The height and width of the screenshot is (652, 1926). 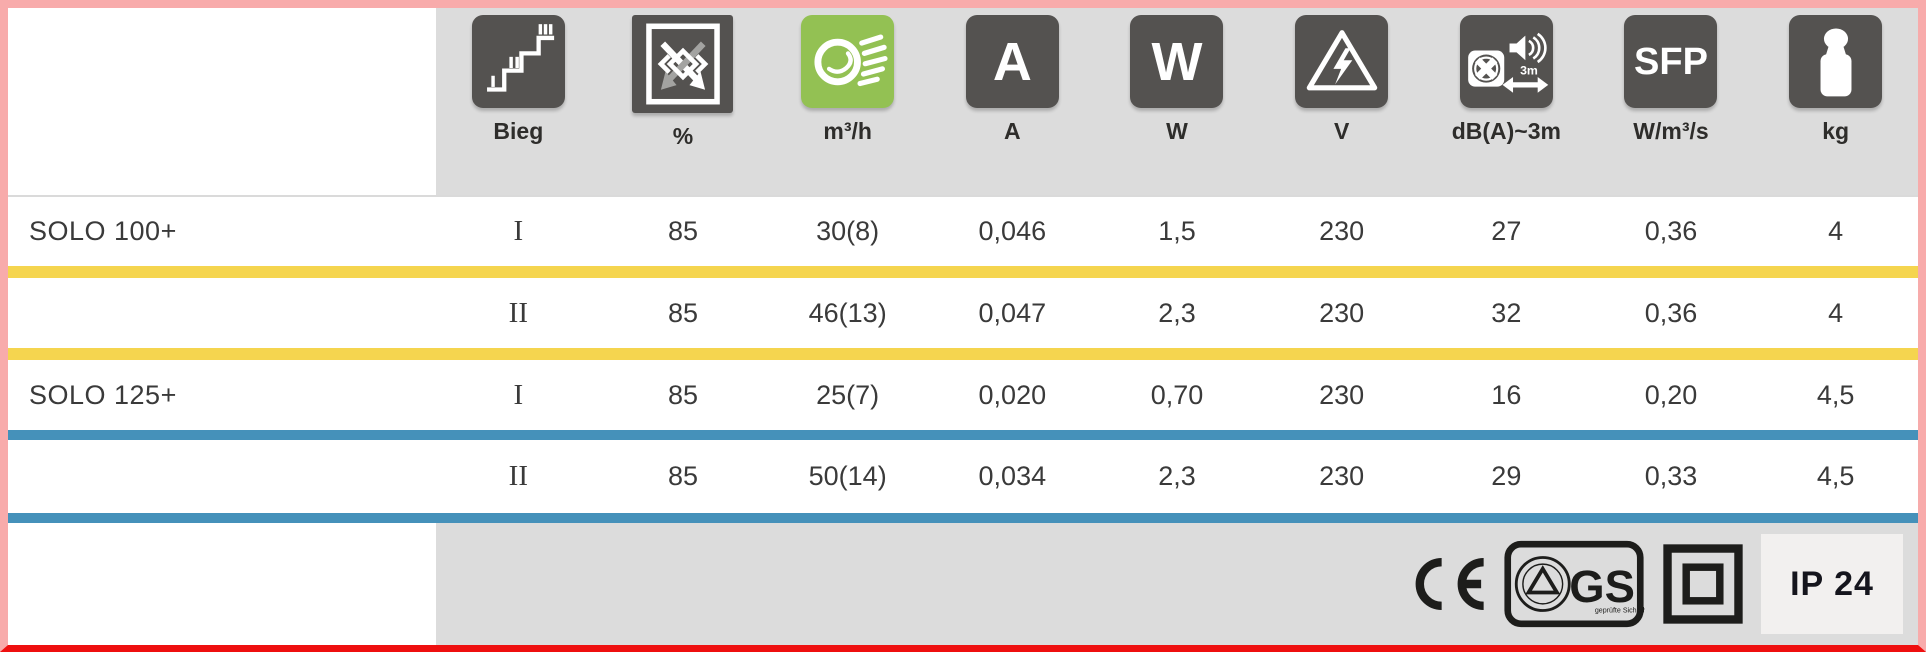 What do you see at coordinates (1602, 586) in the screenshot?
I see `gs-text: GS` at bounding box center [1602, 586].